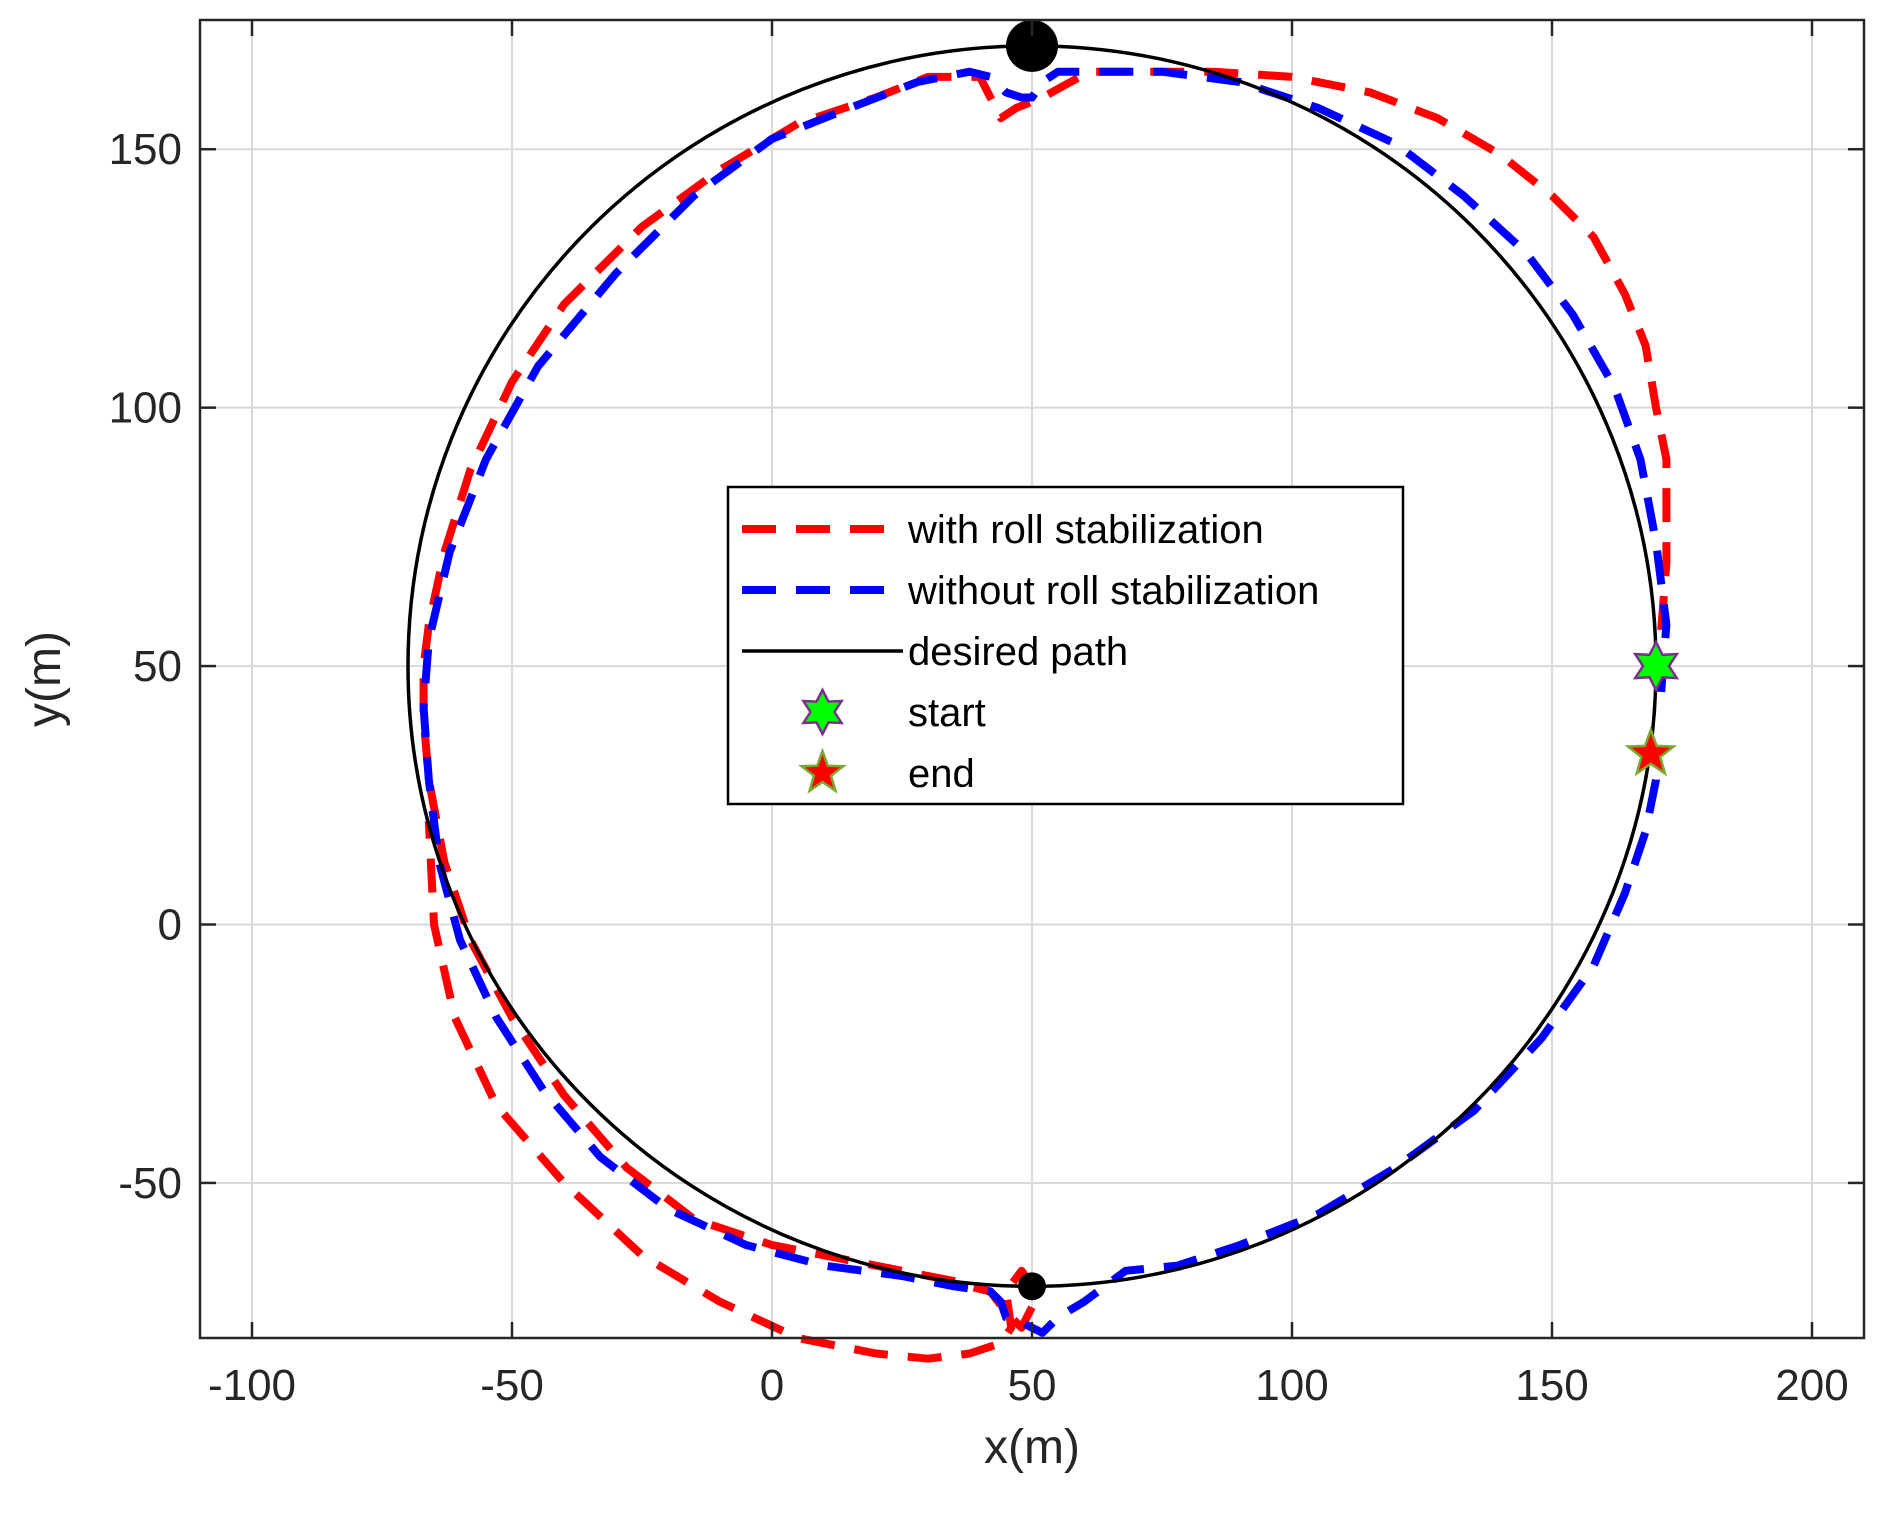  Describe the element at coordinates (1113, 591) in the screenshot. I see `legend-label-without-roll: without roll stabilization` at that location.